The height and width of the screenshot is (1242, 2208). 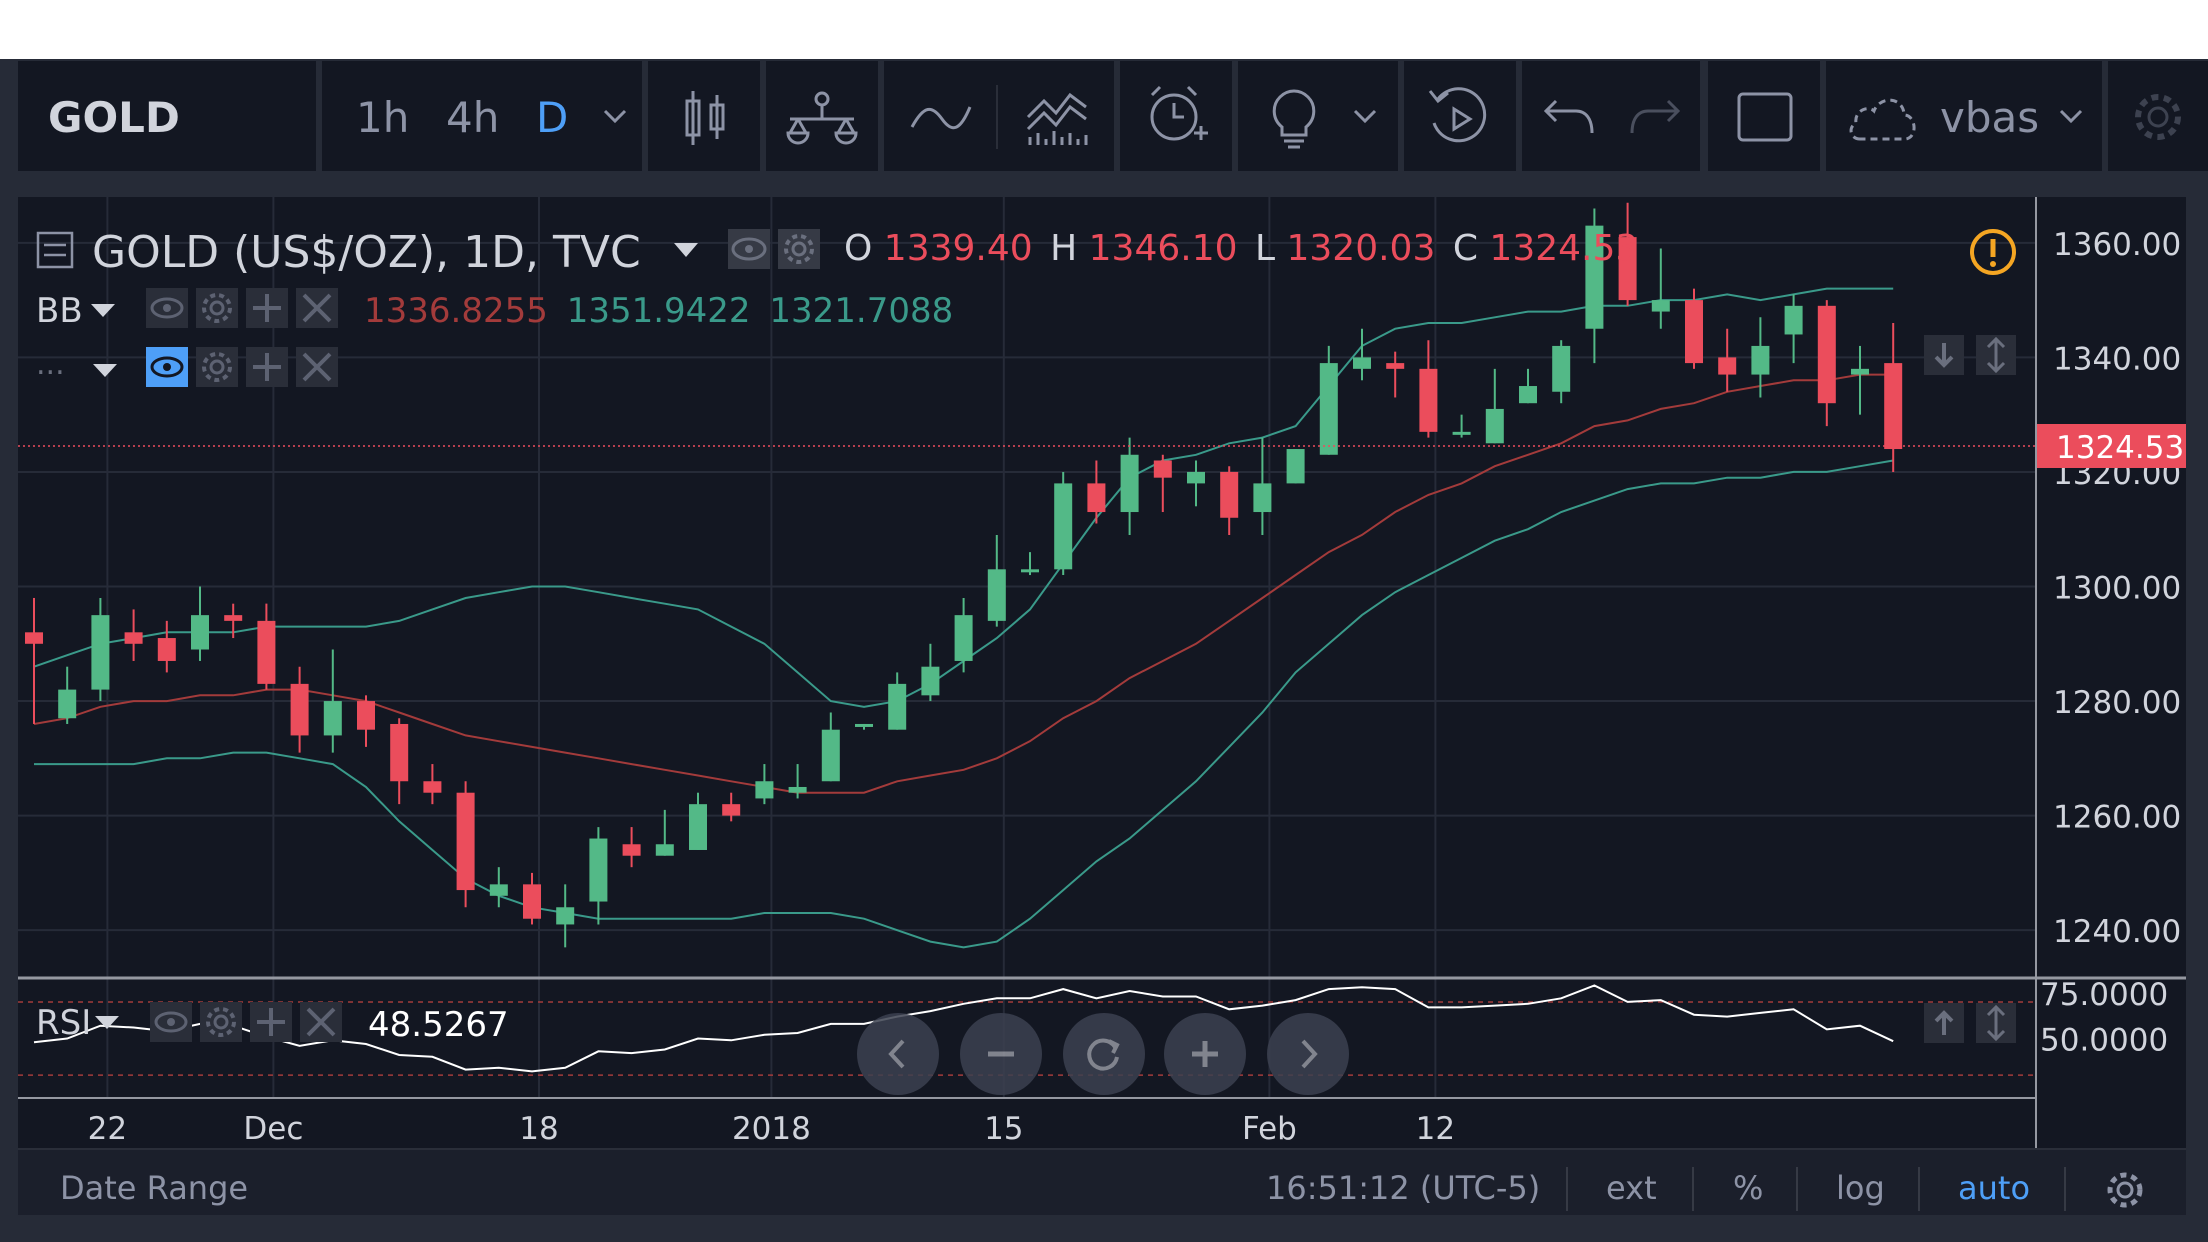 What do you see at coordinates (941, 117) in the screenshot?
I see `indicators-icon` at bounding box center [941, 117].